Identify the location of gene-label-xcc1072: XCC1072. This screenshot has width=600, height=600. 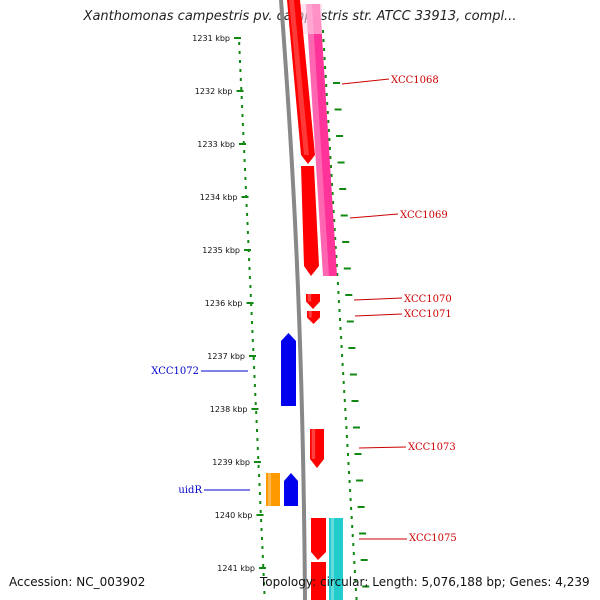
(175, 371).